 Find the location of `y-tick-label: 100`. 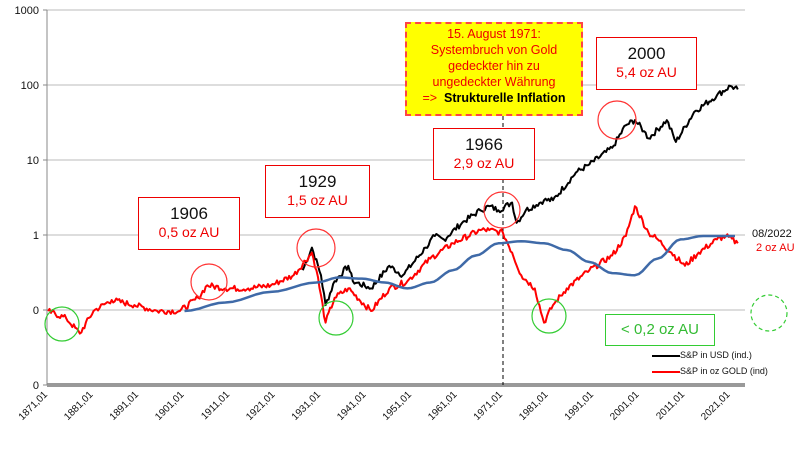

y-tick-label: 100 is located at coordinates (30, 86).